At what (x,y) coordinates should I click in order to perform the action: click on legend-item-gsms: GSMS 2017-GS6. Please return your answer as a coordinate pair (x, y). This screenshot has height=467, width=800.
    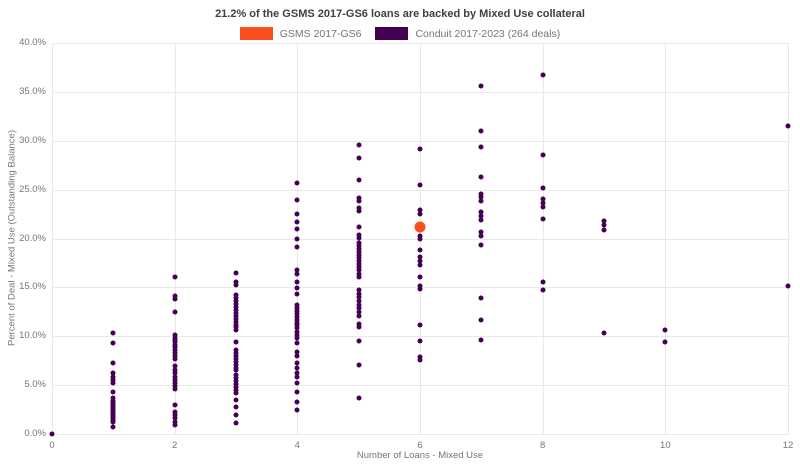
    Looking at the image, I should click on (300, 33).